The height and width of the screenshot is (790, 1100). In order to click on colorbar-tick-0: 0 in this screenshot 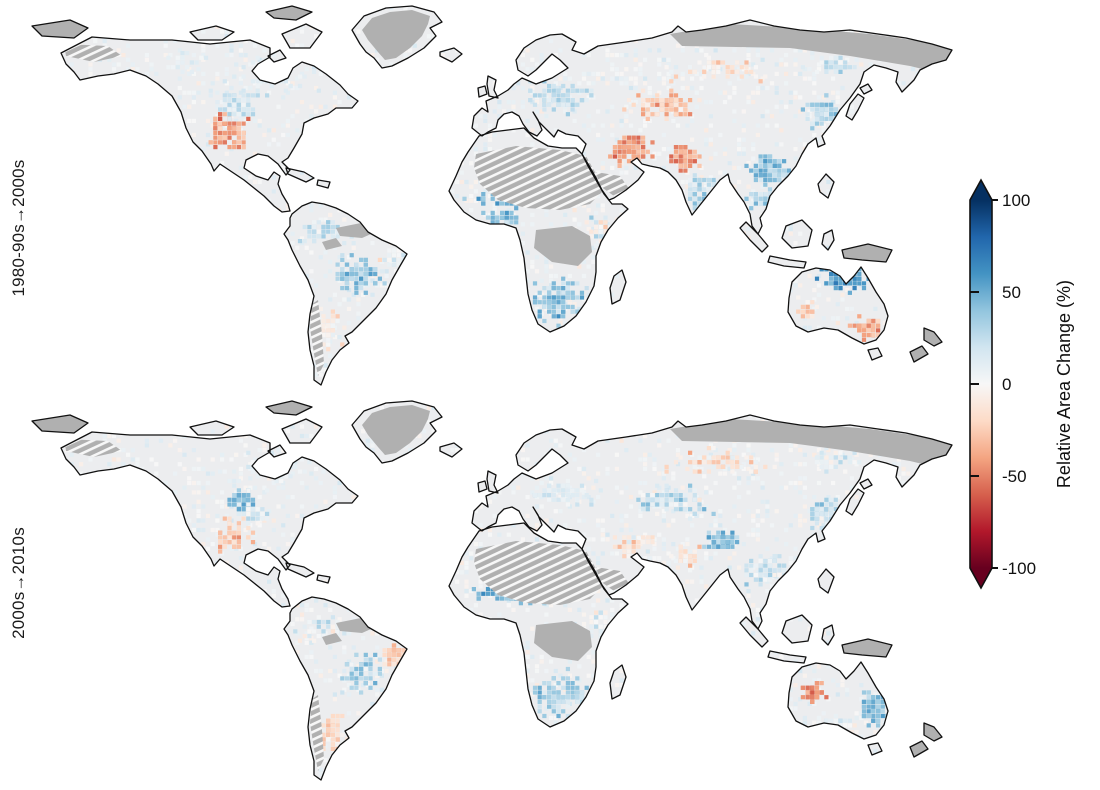, I will do `click(1006, 384)`.